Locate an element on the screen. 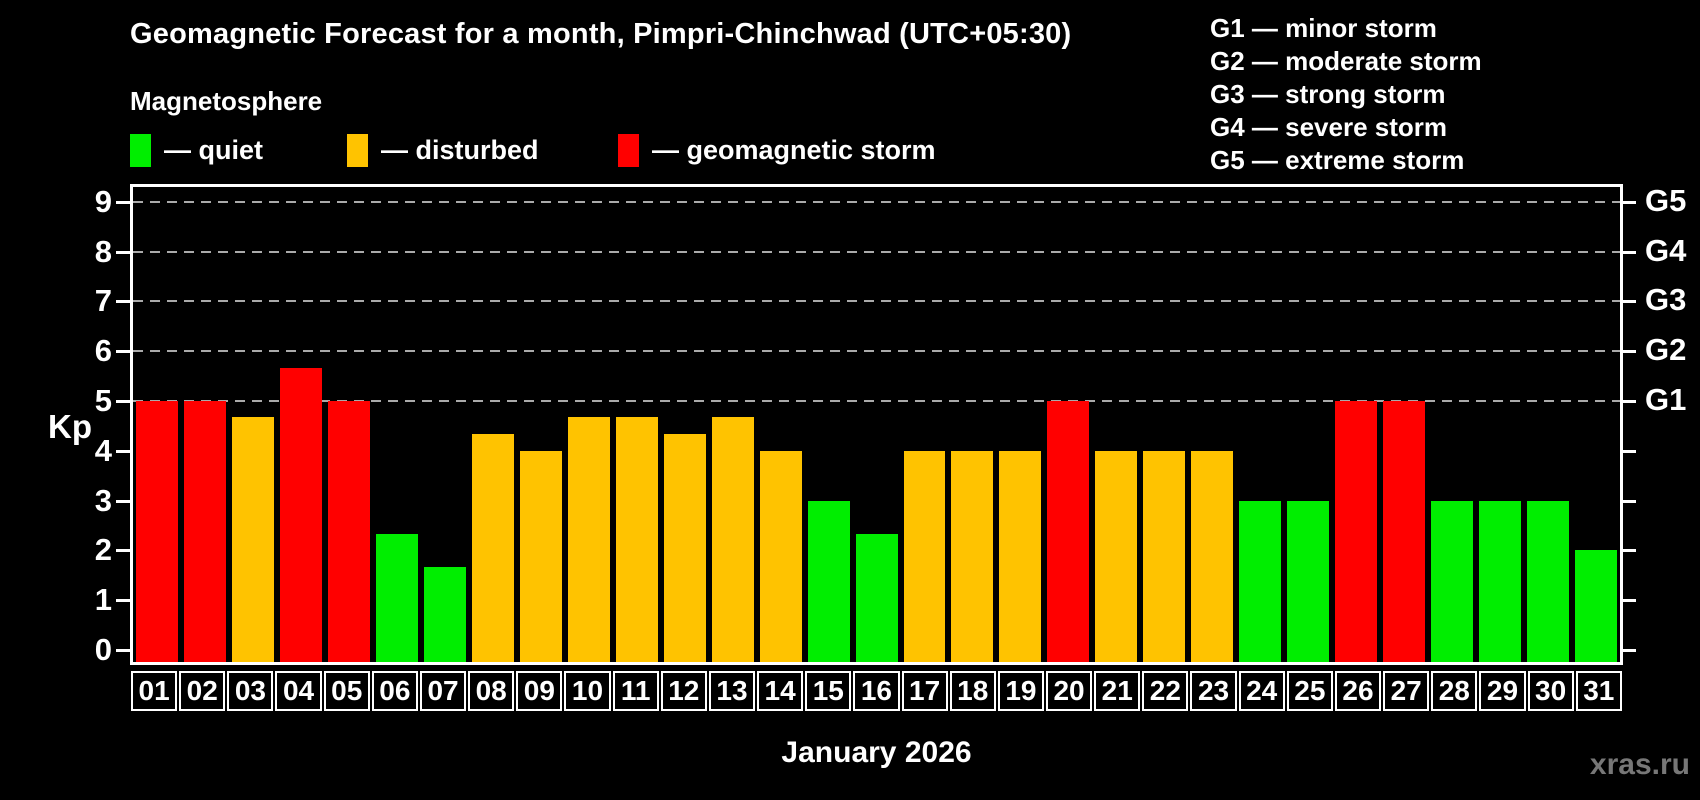 The height and width of the screenshot is (800, 1700). bar-color-legend: — quiet — disturbed — geomagnetic storm is located at coordinates (850, 150).